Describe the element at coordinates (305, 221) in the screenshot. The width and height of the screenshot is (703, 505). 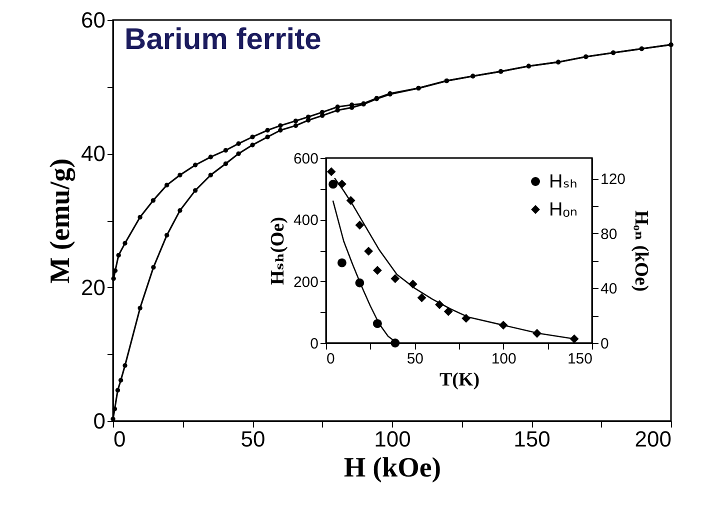
I see `y-tick-label: 400` at that location.